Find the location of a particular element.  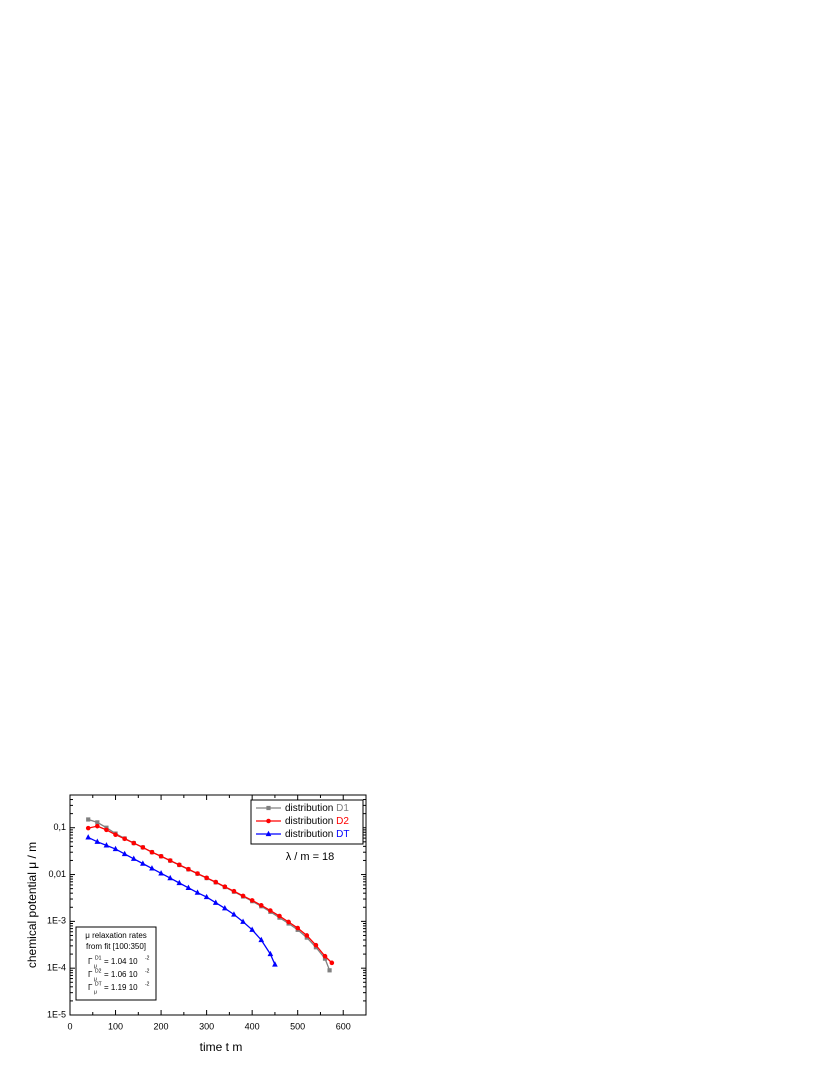

plot-frame is located at coordinates (218, 905).